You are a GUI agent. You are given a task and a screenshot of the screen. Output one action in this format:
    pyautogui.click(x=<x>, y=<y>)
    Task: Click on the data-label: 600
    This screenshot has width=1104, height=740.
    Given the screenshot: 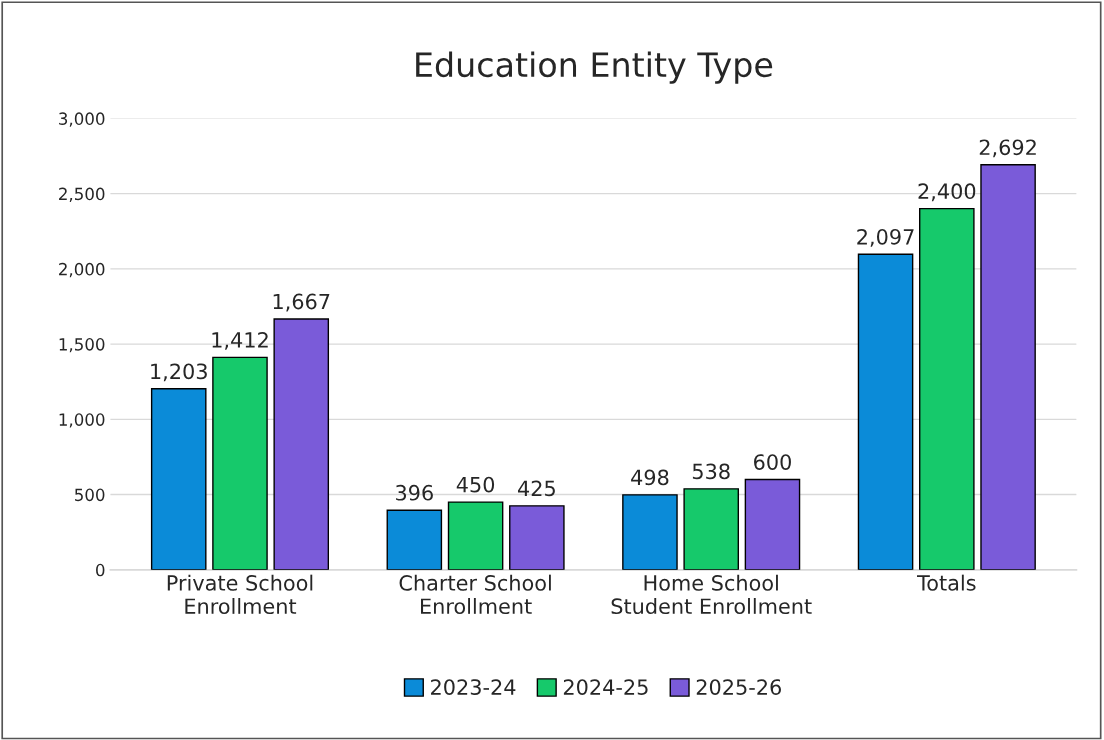 What is the action you would take?
    pyautogui.click(x=772, y=462)
    